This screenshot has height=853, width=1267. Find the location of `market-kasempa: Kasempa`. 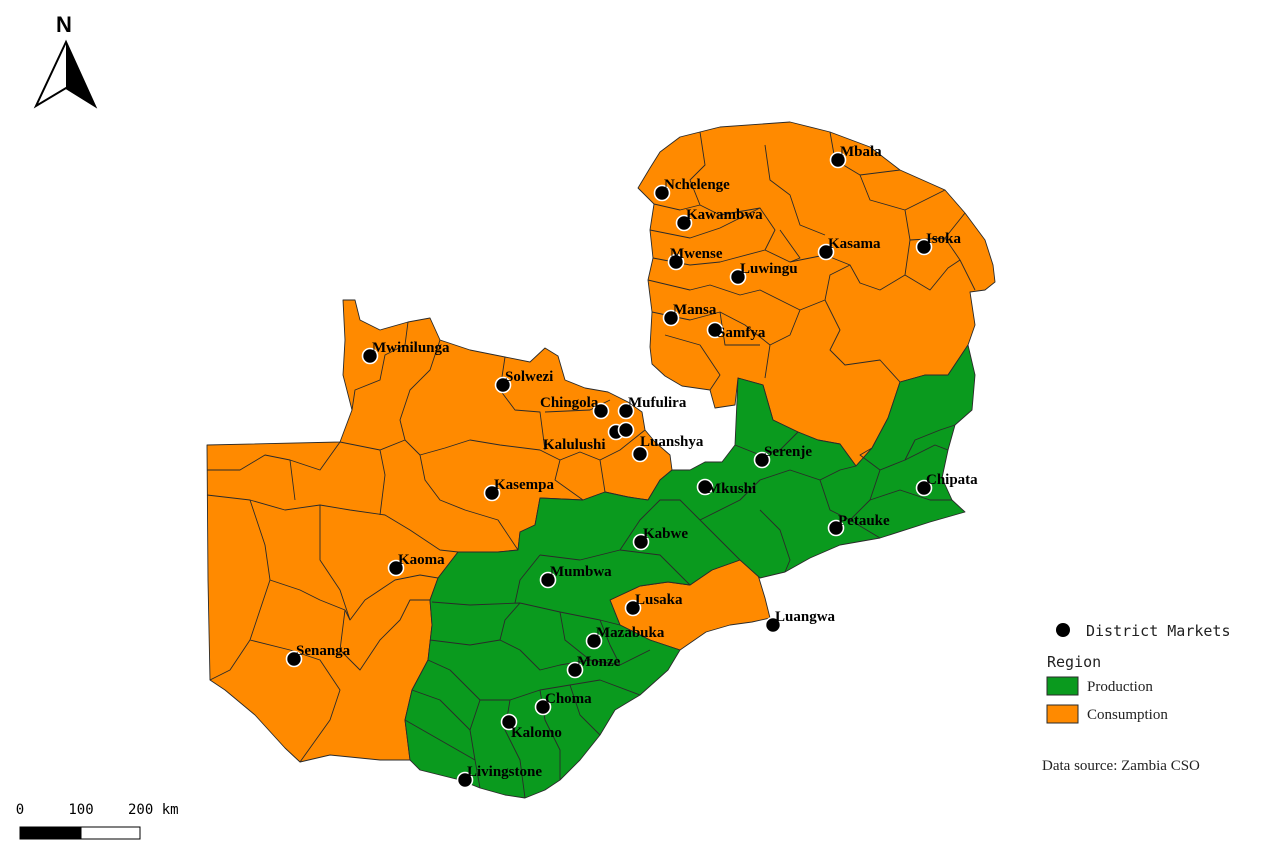

market-kasempa: Kasempa is located at coordinates (519, 489).